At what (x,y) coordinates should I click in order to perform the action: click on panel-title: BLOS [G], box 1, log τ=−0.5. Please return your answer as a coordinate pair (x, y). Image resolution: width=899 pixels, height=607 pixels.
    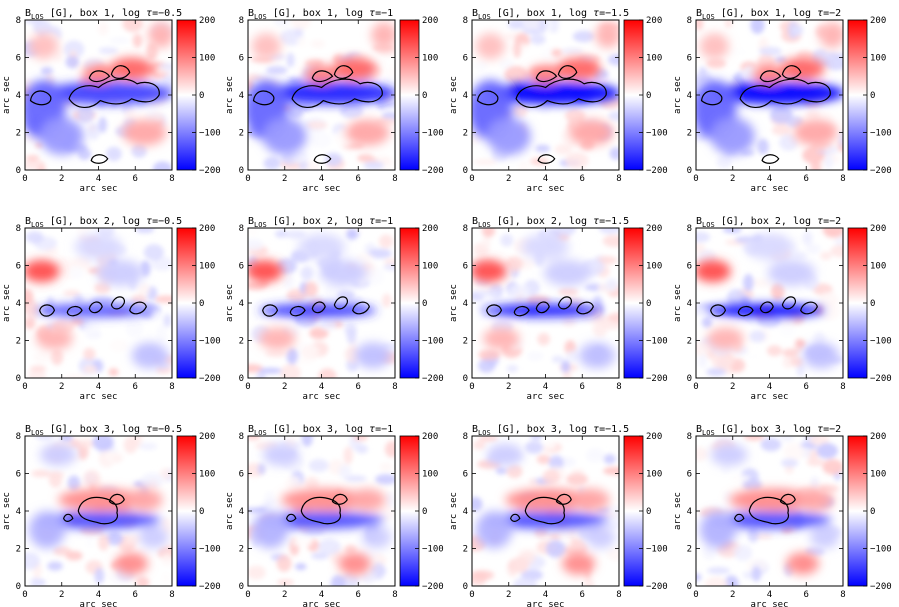
    Looking at the image, I should click on (103, 14).